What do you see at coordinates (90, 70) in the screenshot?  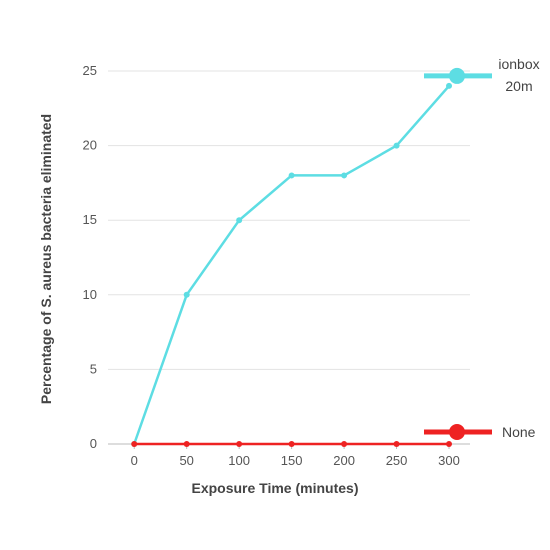 I see `y-tick-label-25: 25` at bounding box center [90, 70].